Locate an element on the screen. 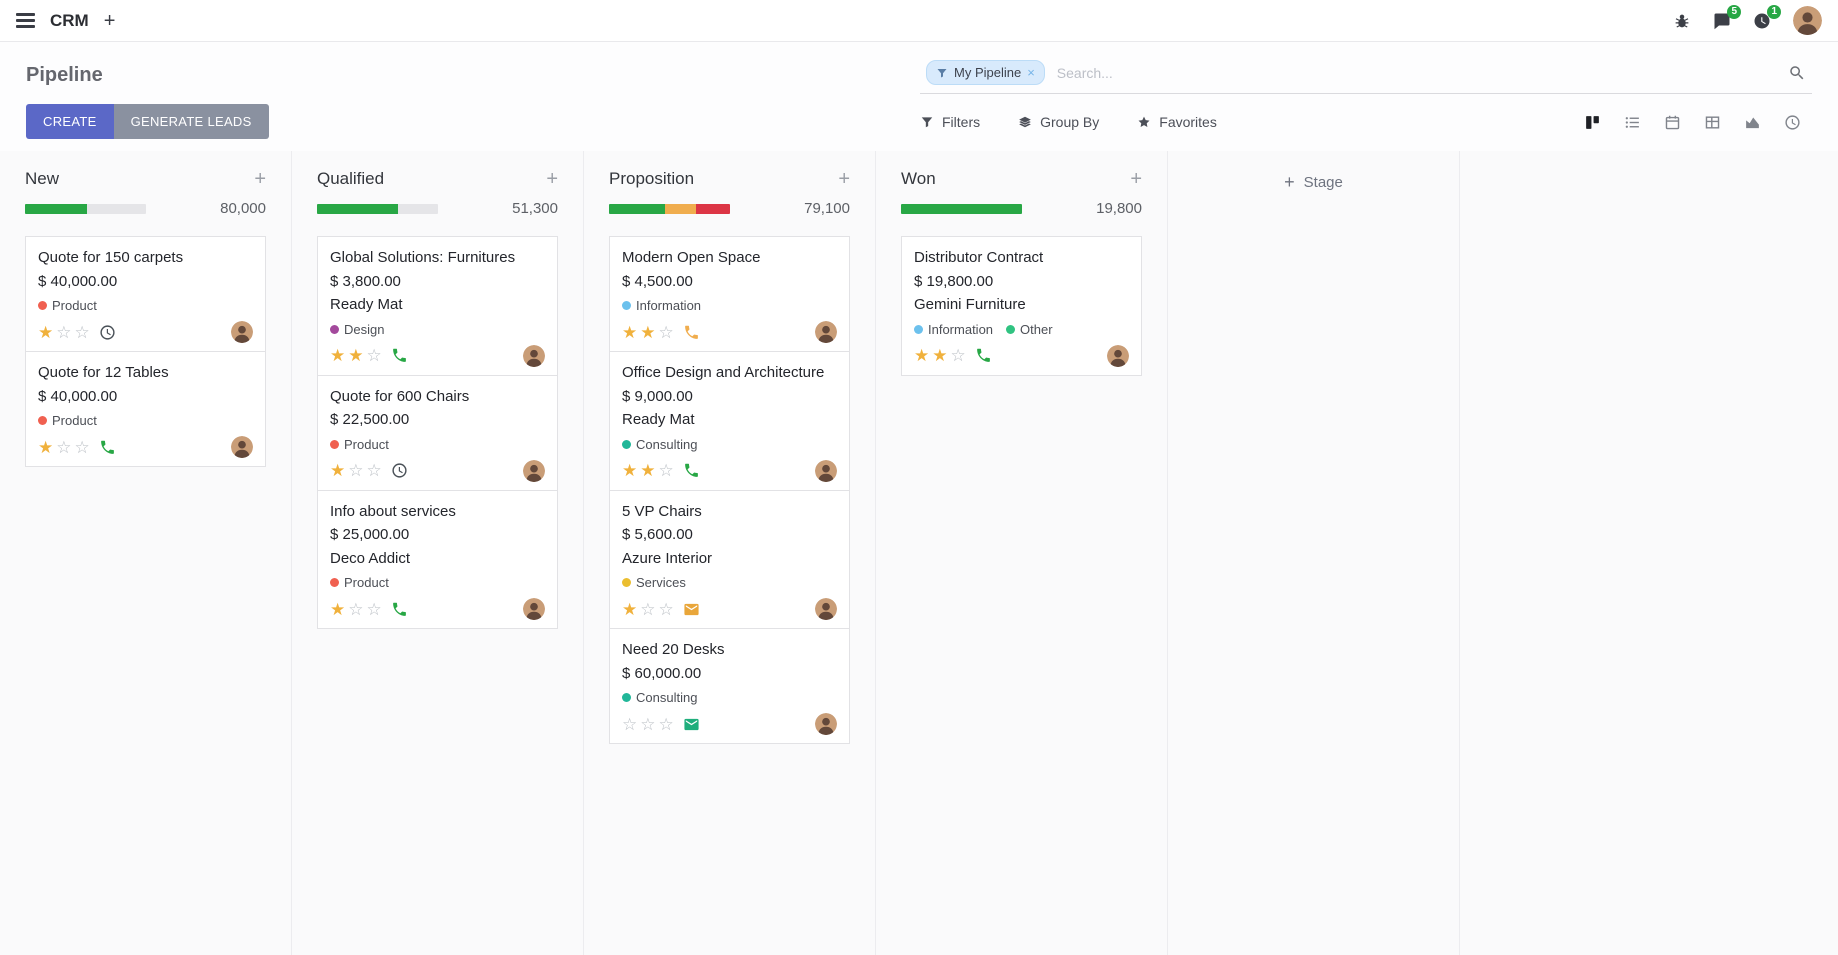 Image resolution: width=1838 pixels, height=955 pixels. plus-icon: + is located at coordinates (109, 20).